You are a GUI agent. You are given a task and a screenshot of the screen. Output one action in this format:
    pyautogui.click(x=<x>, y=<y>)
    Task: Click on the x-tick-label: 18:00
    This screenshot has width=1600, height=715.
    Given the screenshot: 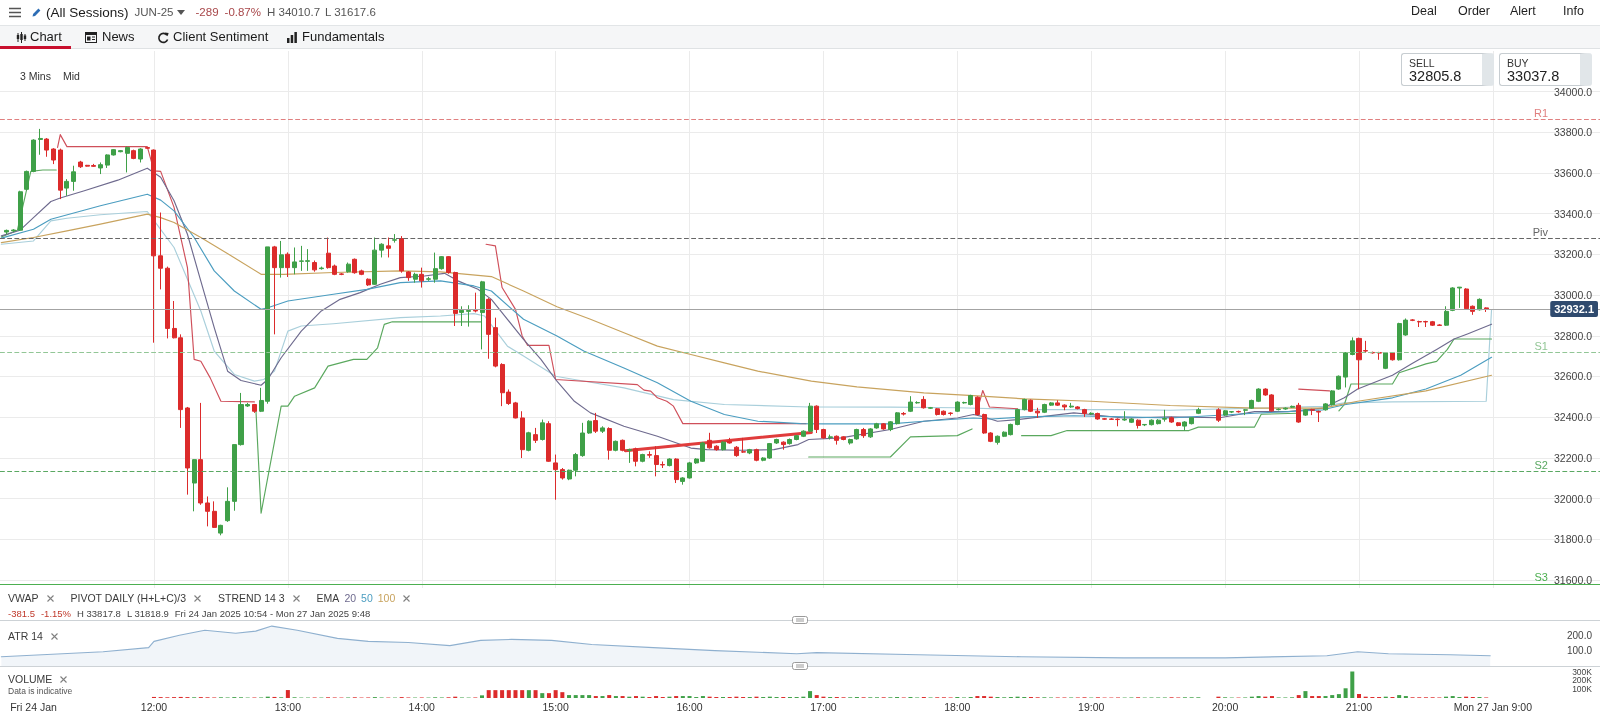 What is the action you would take?
    pyautogui.click(x=957, y=706)
    